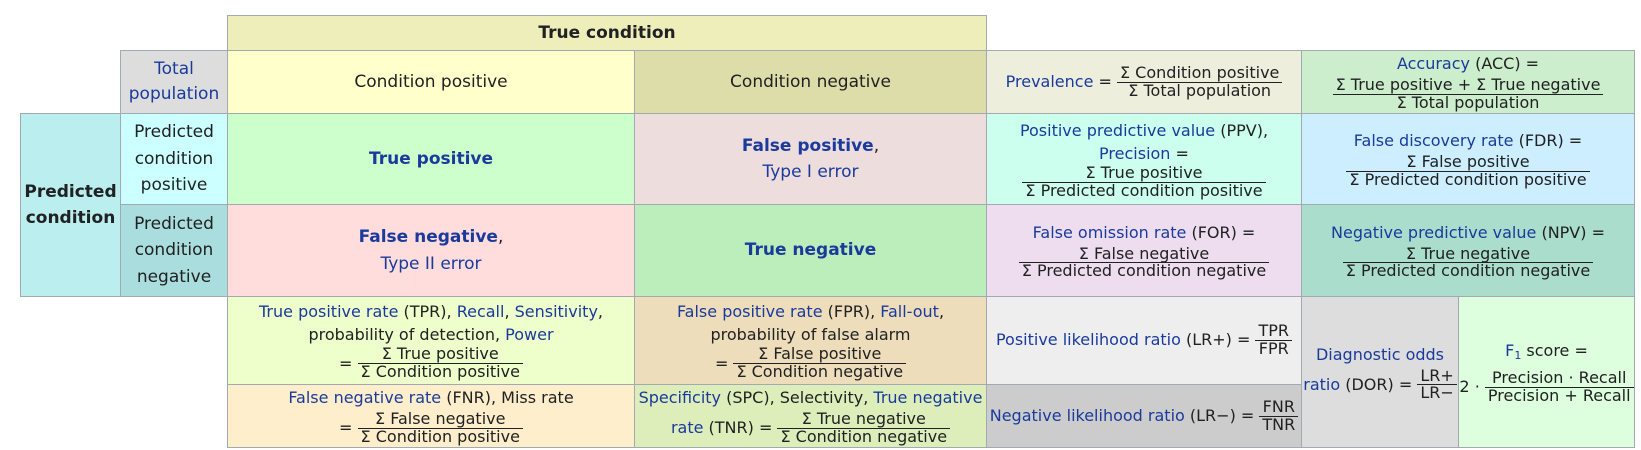 The image size is (1641, 450). What do you see at coordinates (440, 355) in the screenshot?
I see `tpr-numerator: Σ True positive` at bounding box center [440, 355].